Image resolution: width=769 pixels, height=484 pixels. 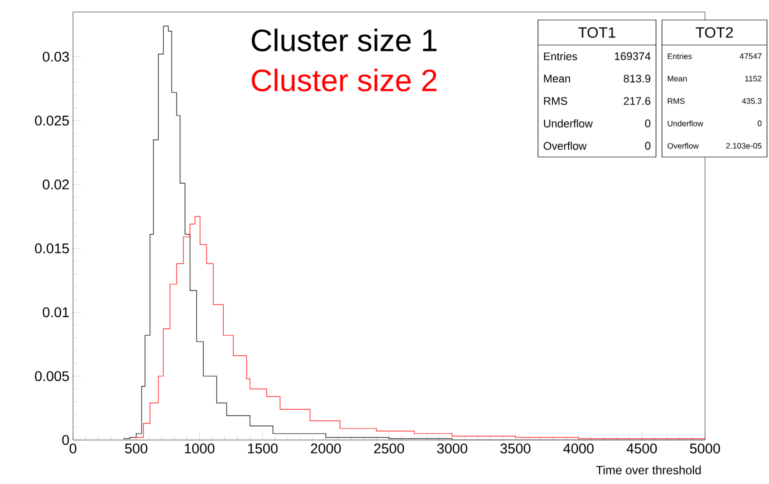 I want to click on text: Cluster size 2, so click(x=344, y=80).